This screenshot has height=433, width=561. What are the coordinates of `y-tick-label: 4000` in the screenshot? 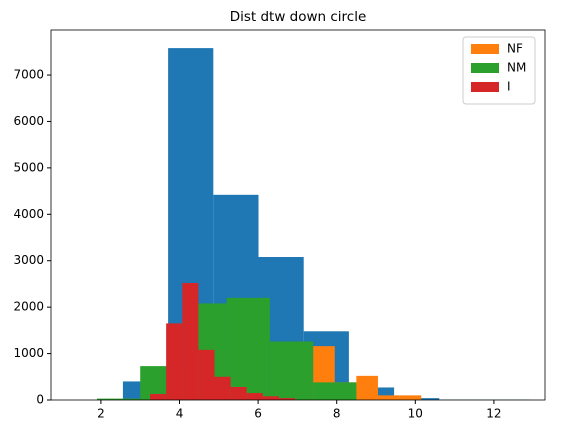 It's located at (28, 214).